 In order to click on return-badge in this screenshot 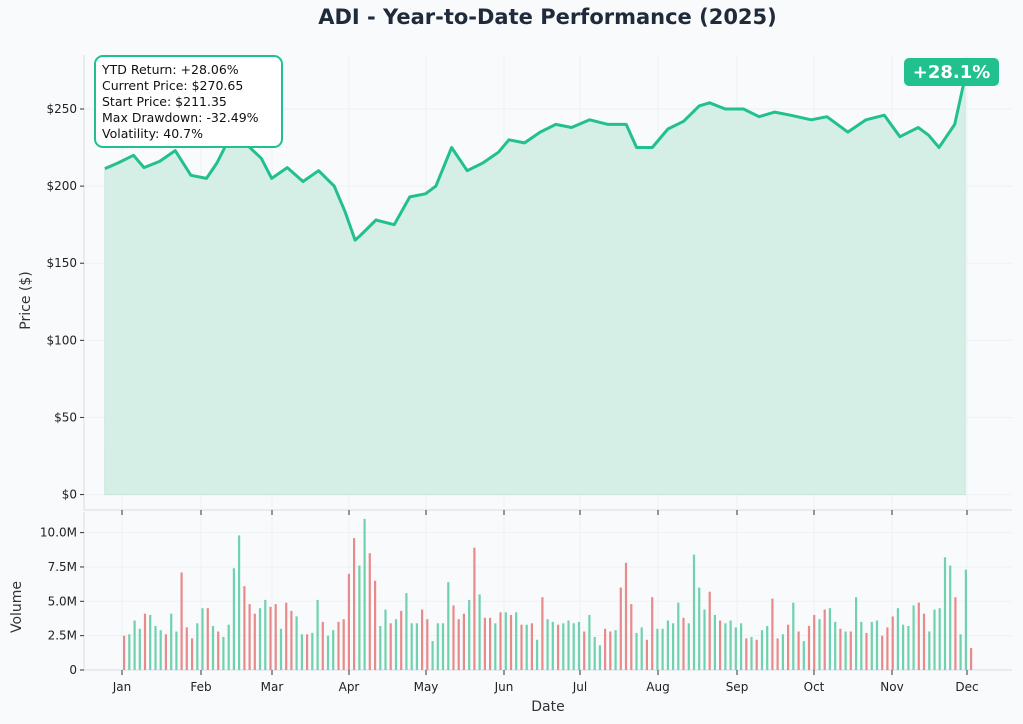, I will do `click(951, 72)`.